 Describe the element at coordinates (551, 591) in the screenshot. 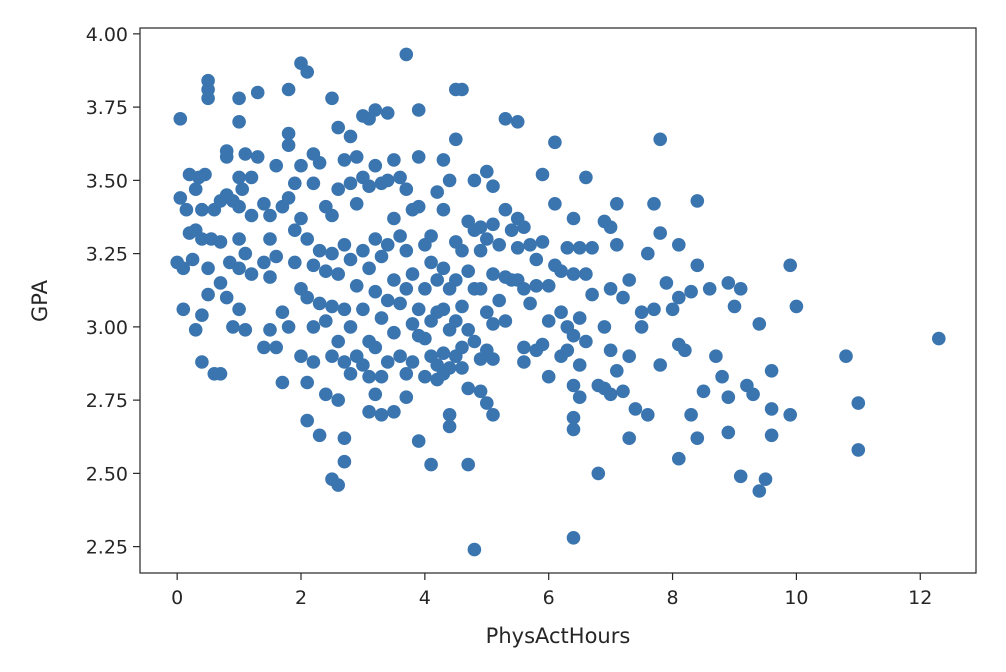

I see `x-axis: 0 2 4 6 8 10 12` at that location.